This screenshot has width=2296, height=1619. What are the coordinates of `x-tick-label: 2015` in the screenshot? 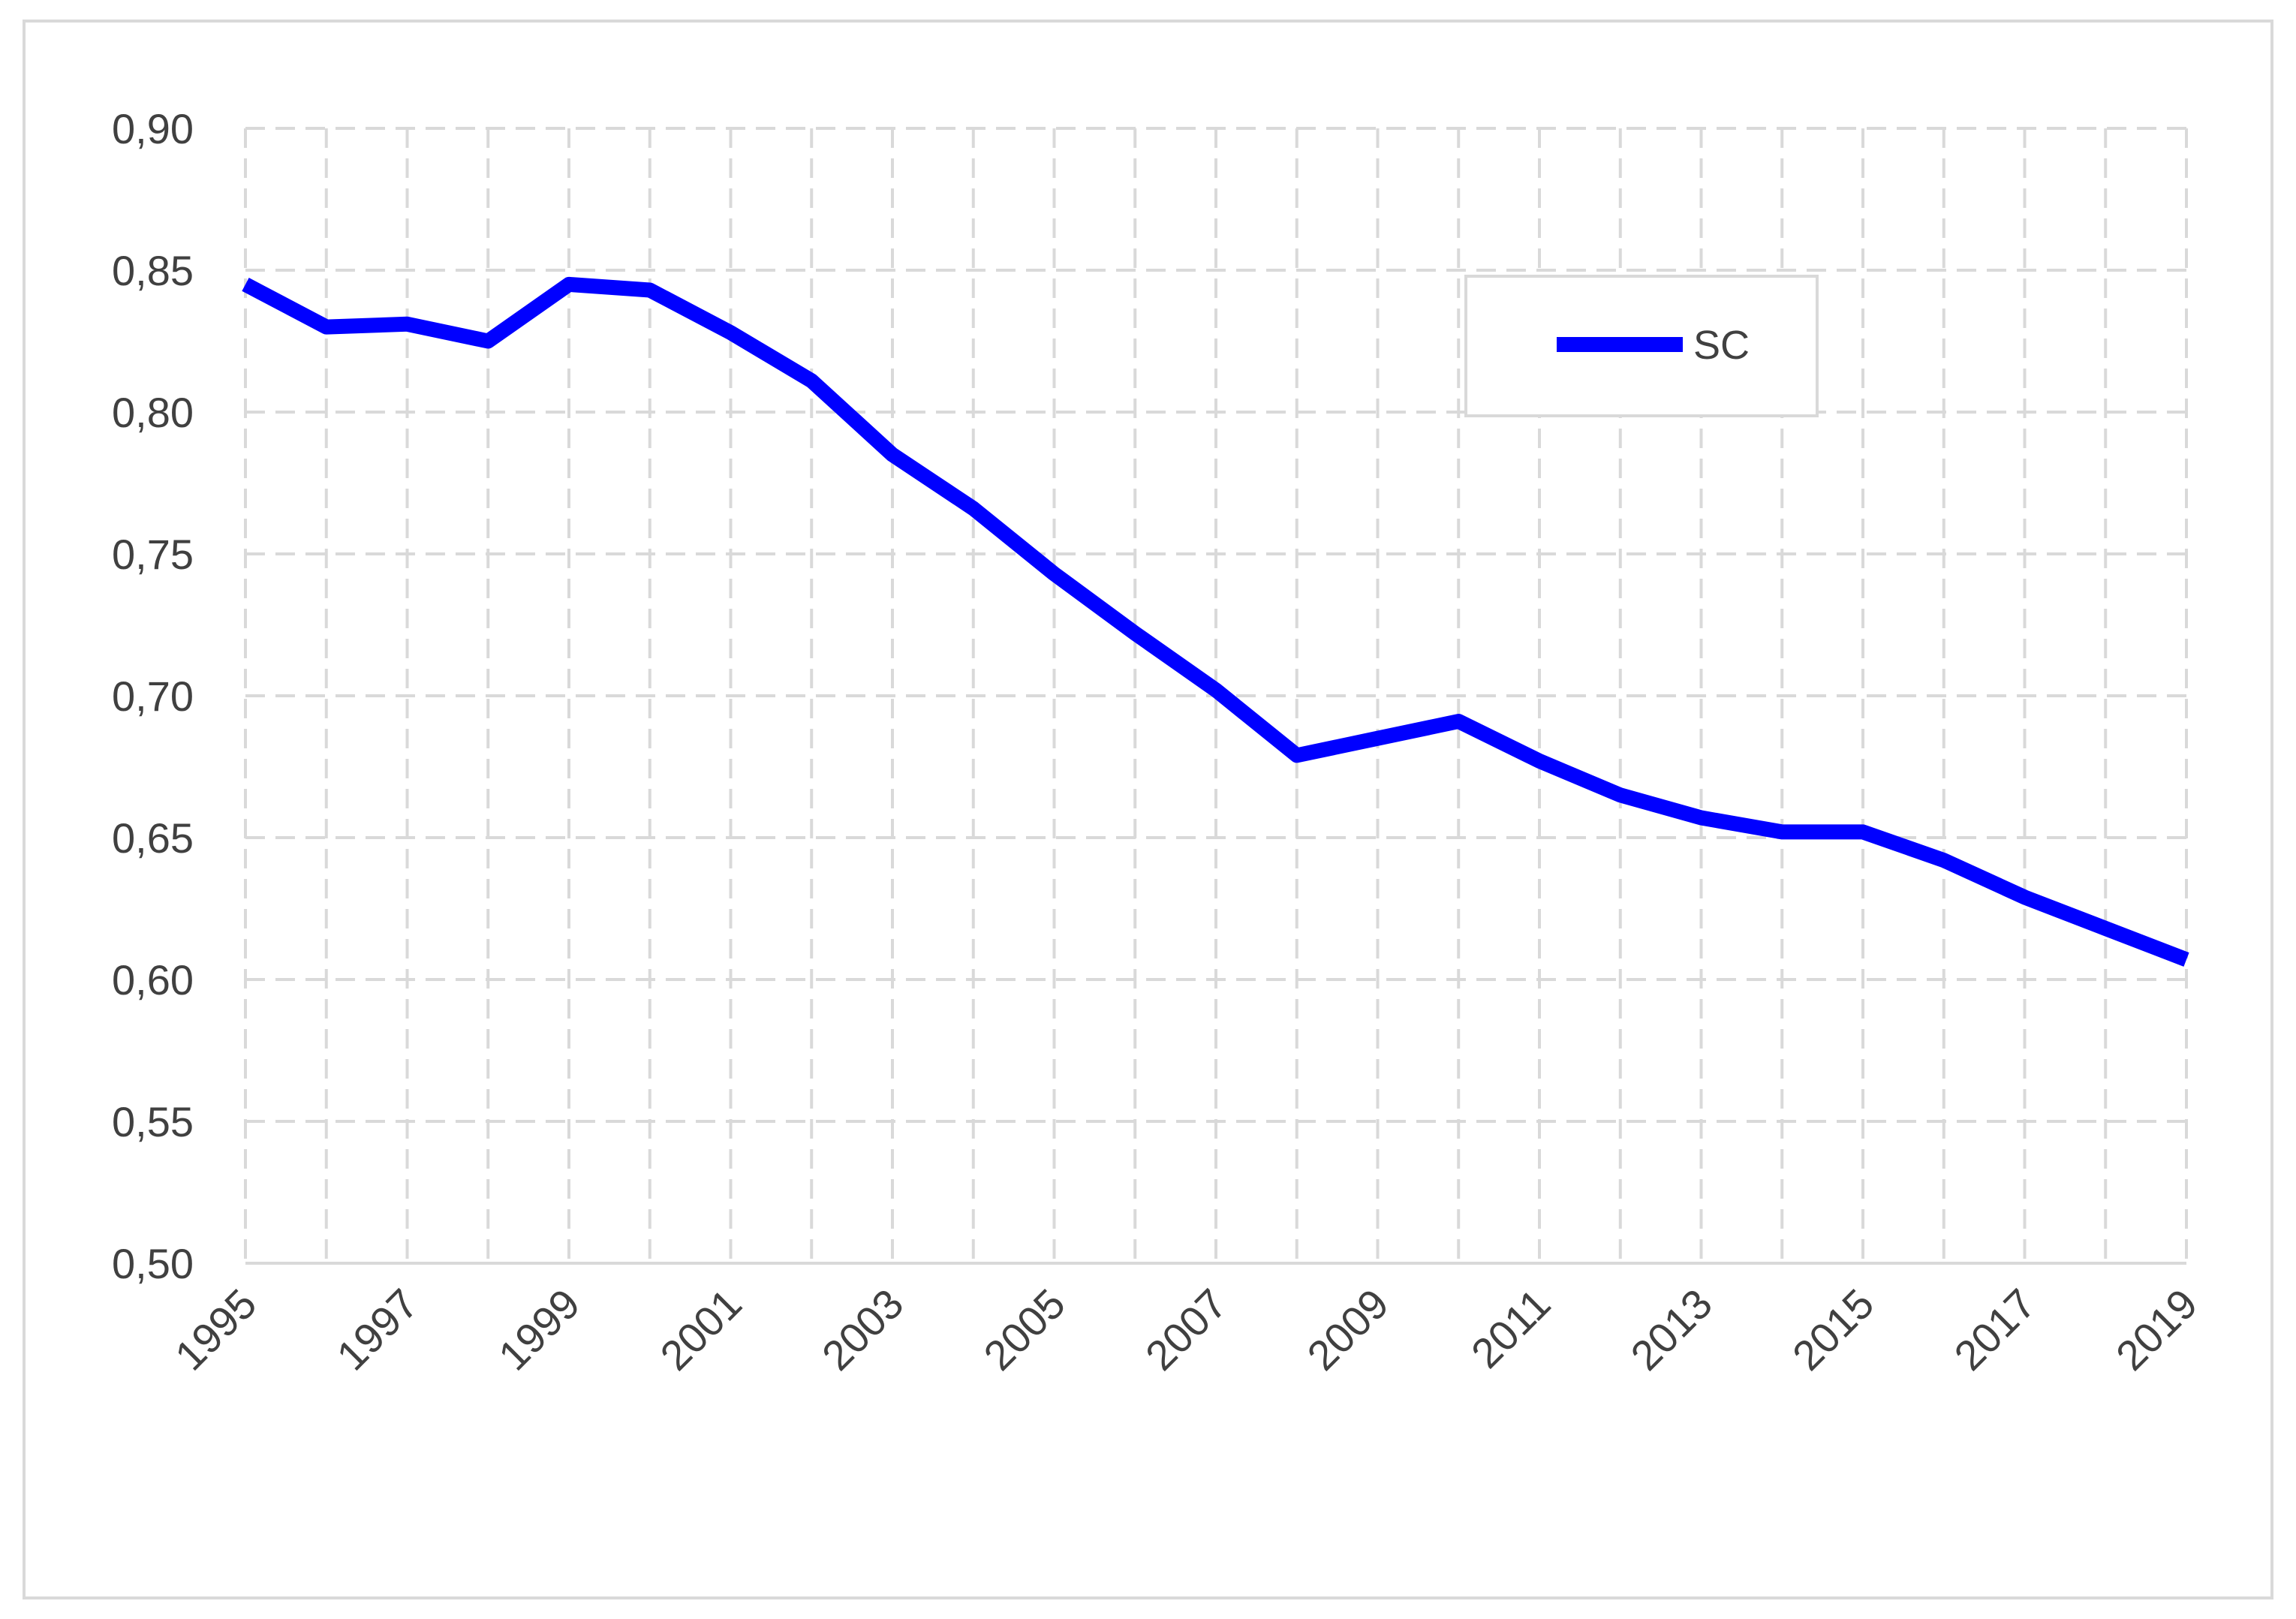 It's located at (1833, 1330).